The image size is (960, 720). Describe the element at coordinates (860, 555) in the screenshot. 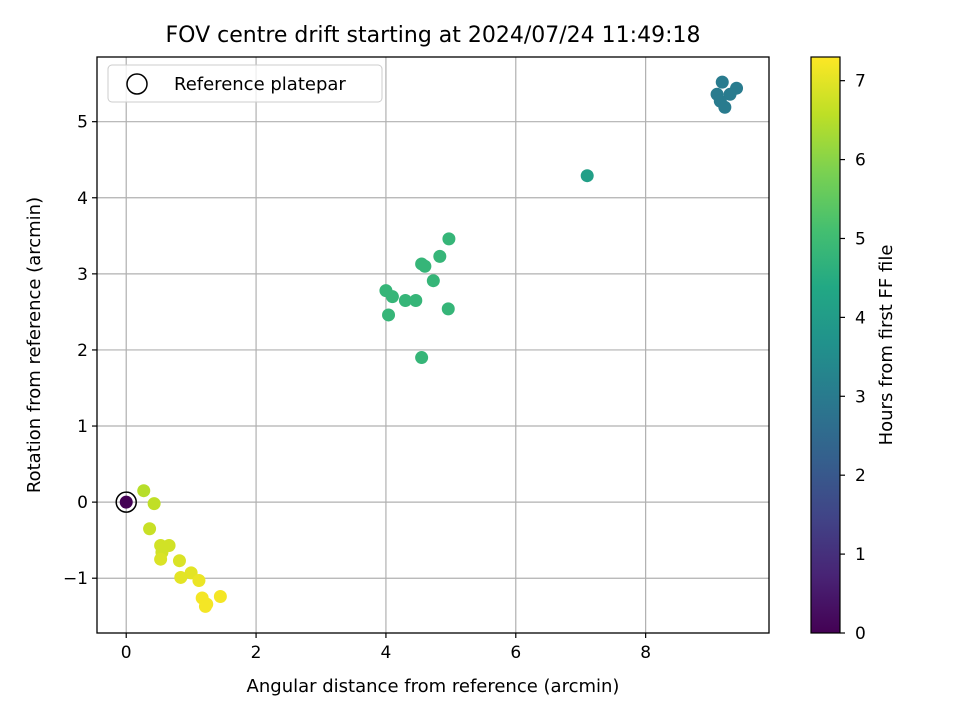

I see `colorbar-tick-label: 1` at that location.